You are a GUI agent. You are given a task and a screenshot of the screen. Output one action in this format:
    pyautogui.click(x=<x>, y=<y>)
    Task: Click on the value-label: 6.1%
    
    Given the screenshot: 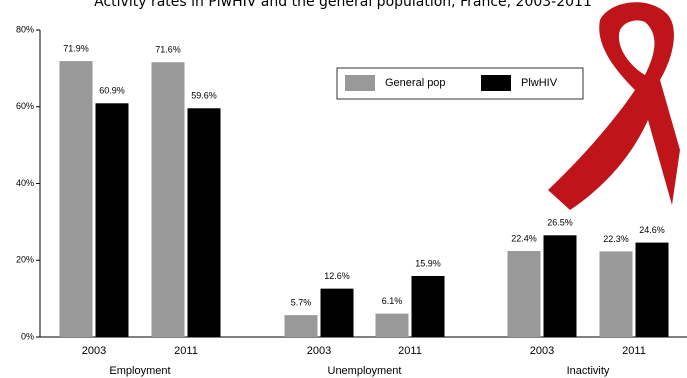 What is the action you would take?
    pyautogui.click(x=392, y=301)
    